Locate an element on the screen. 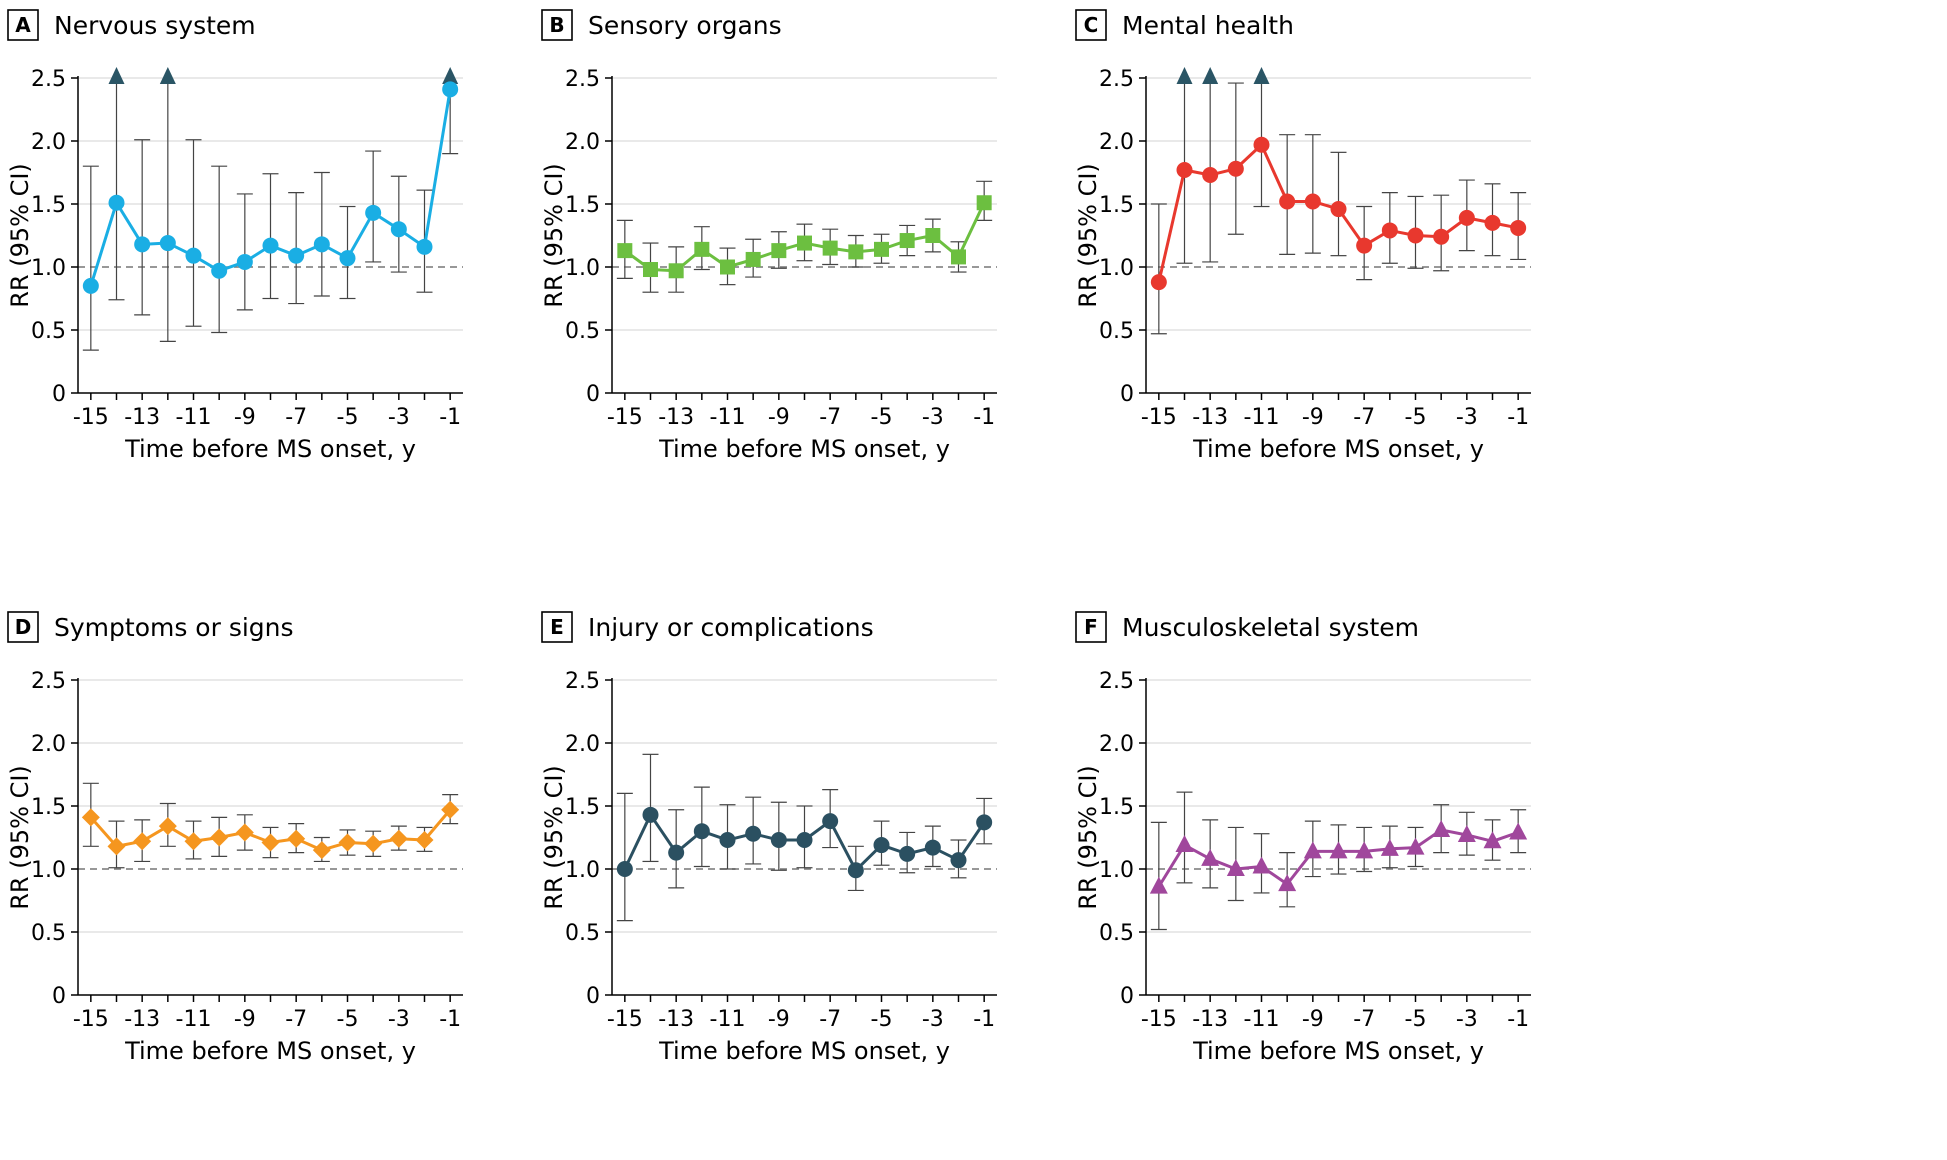 The width and height of the screenshot is (1947, 1160). panel-letter: F is located at coordinates (1091, 627).